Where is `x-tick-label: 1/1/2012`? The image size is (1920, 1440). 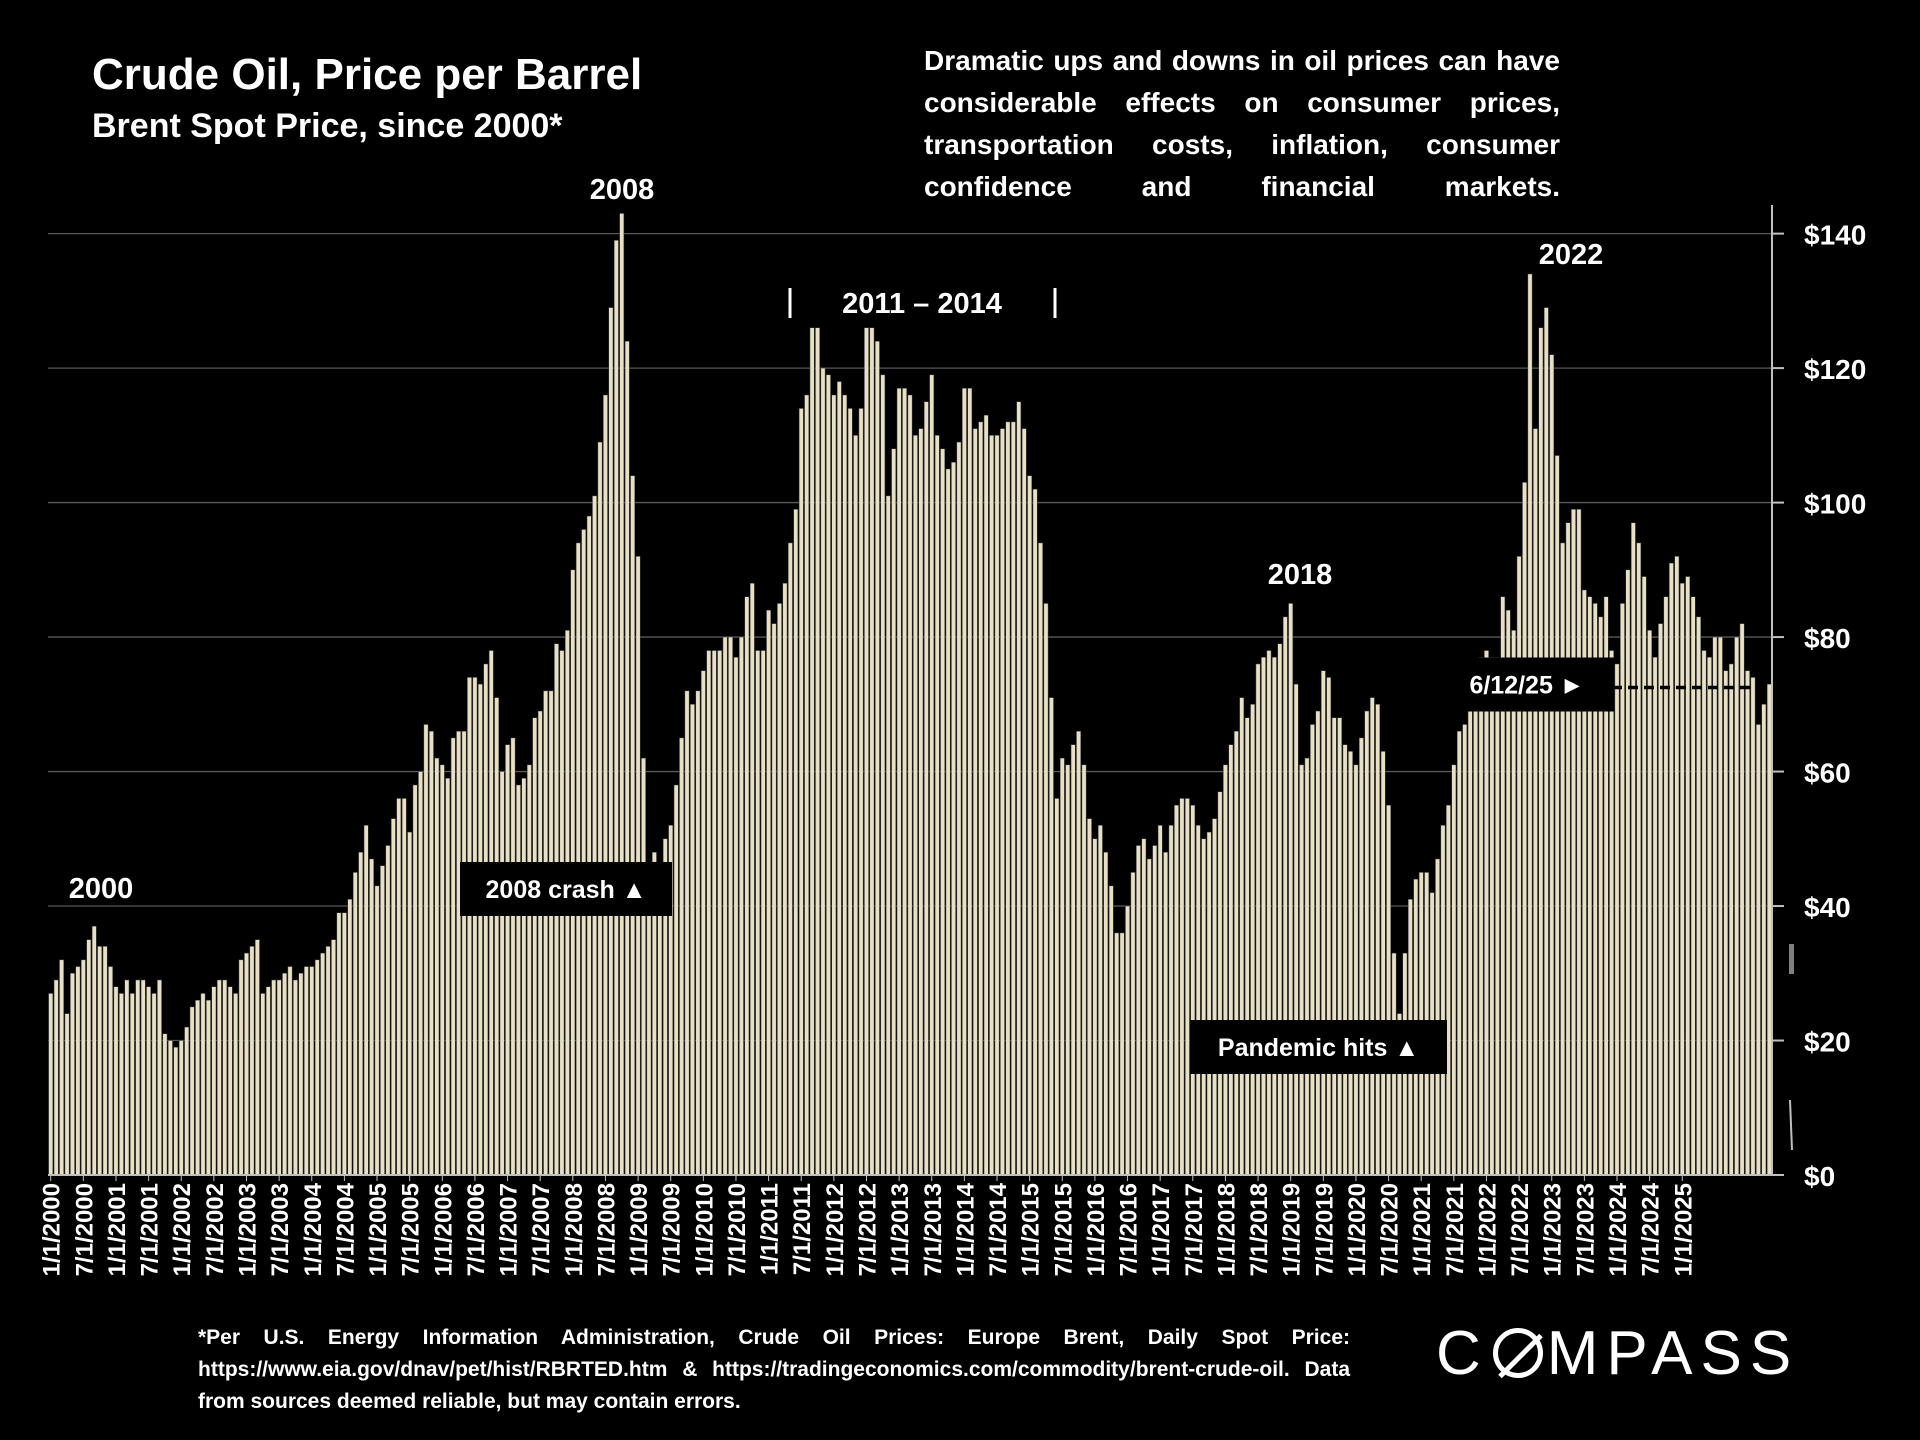
x-tick-label: 1/1/2012 is located at coordinates (835, 1229).